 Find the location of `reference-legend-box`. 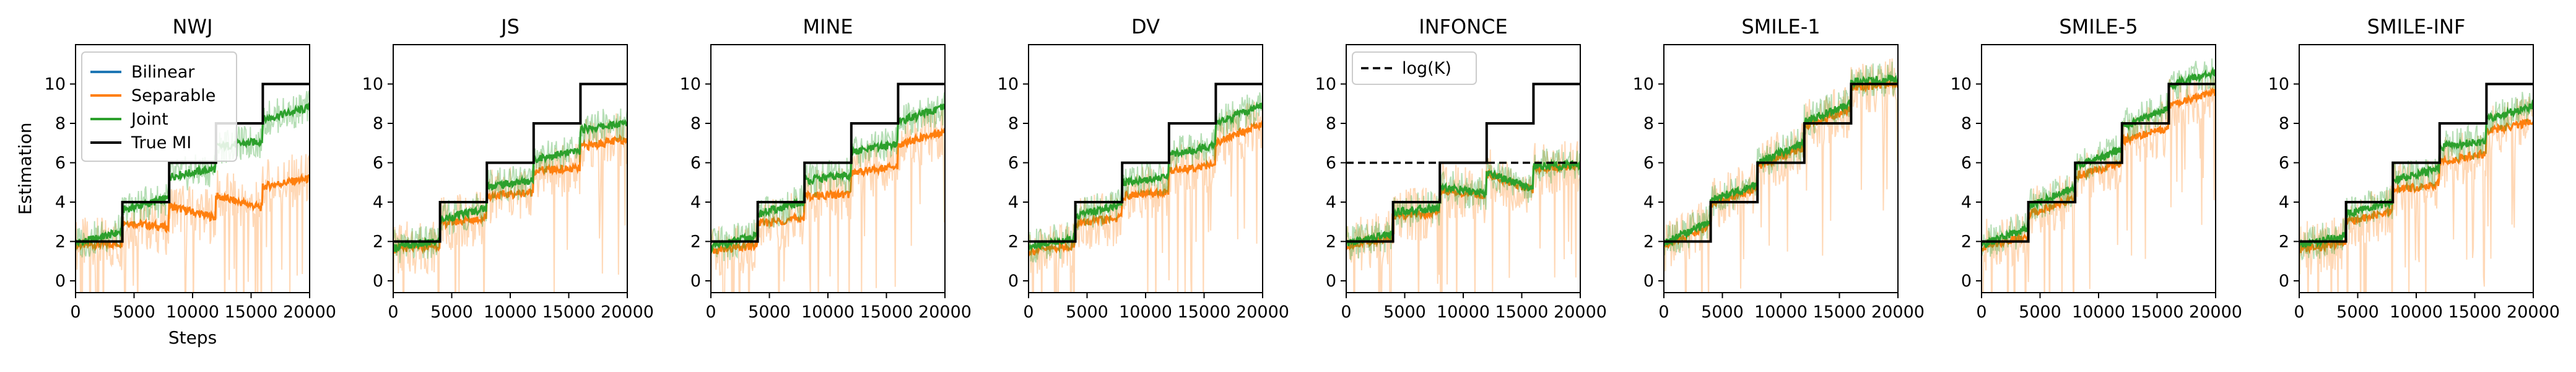

reference-legend-box is located at coordinates (1414, 68).